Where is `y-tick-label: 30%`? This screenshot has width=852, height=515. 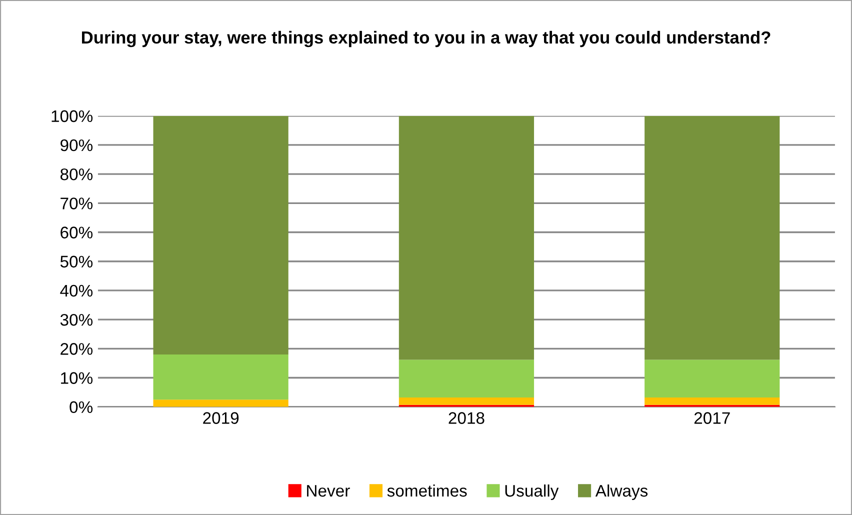 y-tick-label: 30% is located at coordinates (76, 320).